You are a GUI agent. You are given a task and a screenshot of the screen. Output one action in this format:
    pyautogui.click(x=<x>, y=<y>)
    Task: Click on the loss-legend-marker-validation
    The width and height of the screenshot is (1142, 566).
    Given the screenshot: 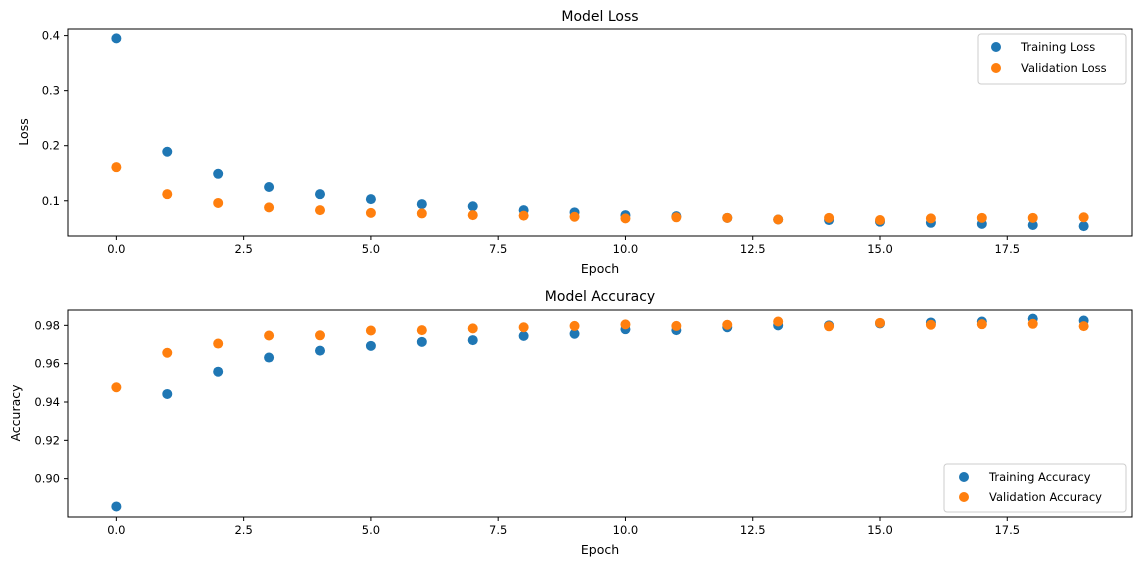 What is the action you would take?
    pyautogui.click(x=996, y=68)
    